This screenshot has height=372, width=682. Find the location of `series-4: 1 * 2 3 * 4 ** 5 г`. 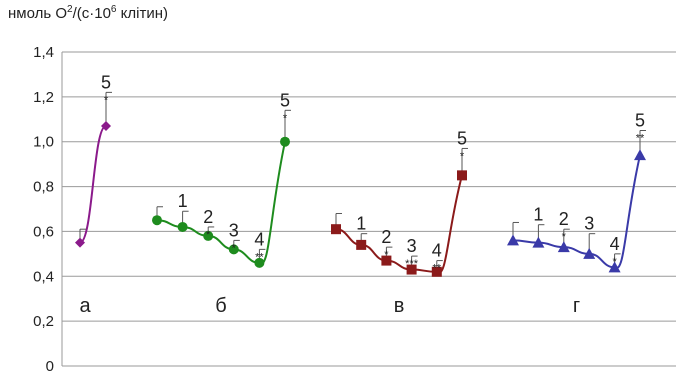

series-4: 1 * 2 3 * 4 ** 5 г is located at coordinates (576, 214).